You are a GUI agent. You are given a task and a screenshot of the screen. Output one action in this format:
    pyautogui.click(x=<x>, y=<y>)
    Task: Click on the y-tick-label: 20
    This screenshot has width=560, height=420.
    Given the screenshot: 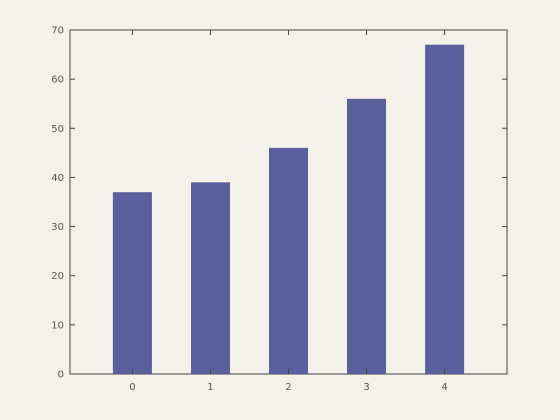 What is the action you would take?
    pyautogui.click(x=57, y=276)
    